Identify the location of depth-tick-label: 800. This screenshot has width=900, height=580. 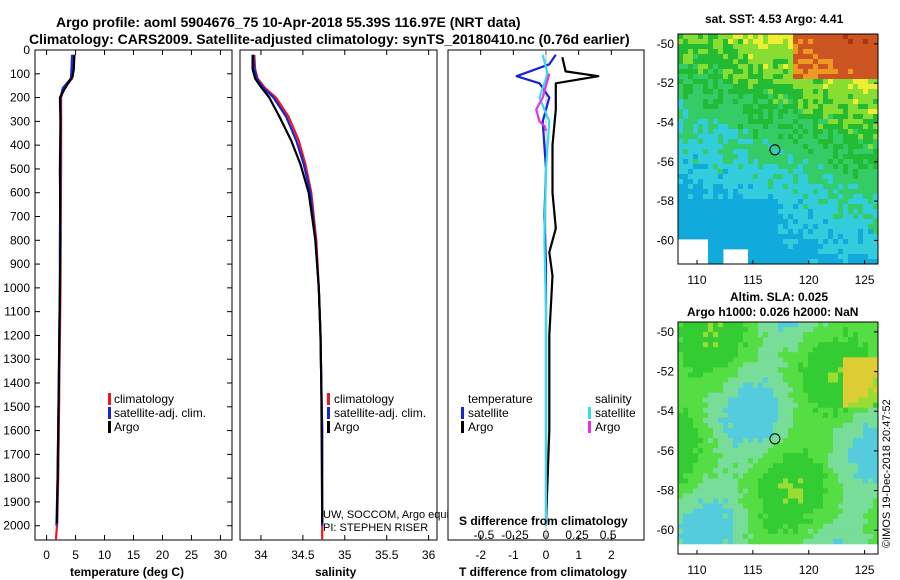
(20, 240).